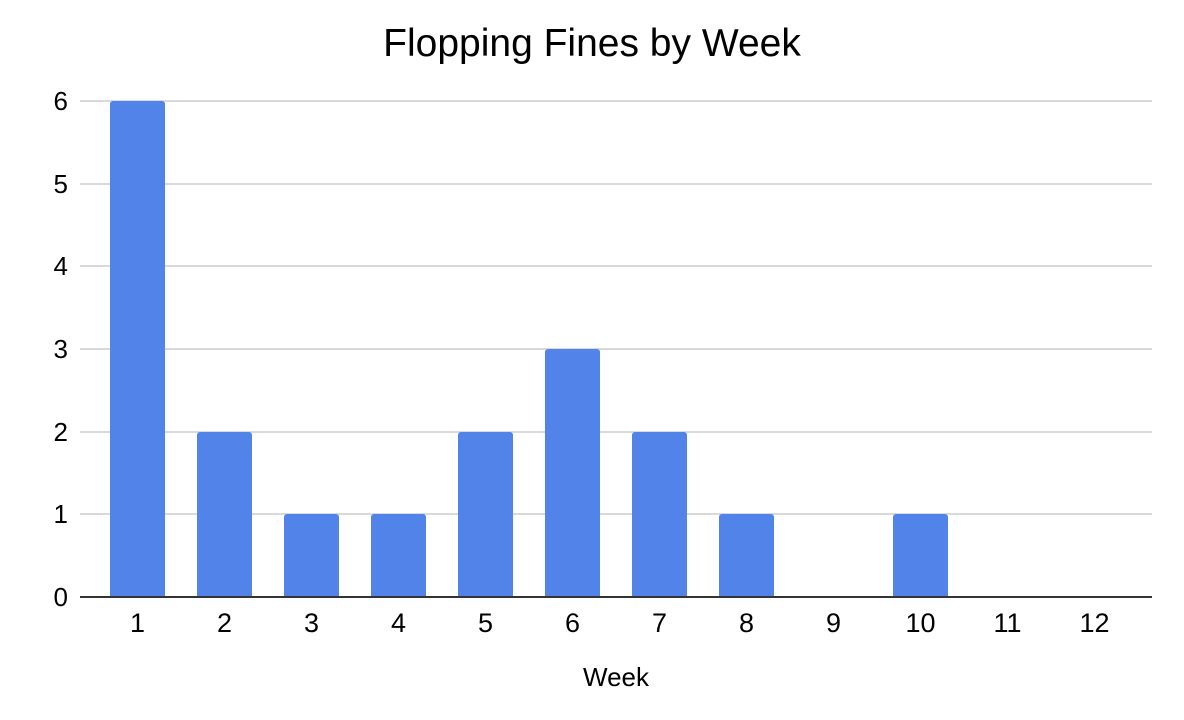 This screenshot has height=720, width=1184. I want to click on x-axis-labels: 1 2 3 4 5 6 7 8 9 10 11 12, so click(616, 623).